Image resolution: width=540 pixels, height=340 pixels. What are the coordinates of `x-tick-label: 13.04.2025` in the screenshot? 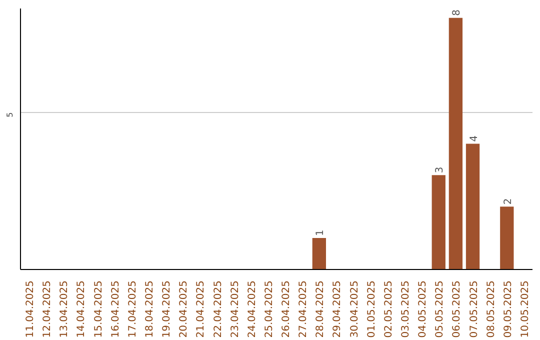 It's located at (64, 309).